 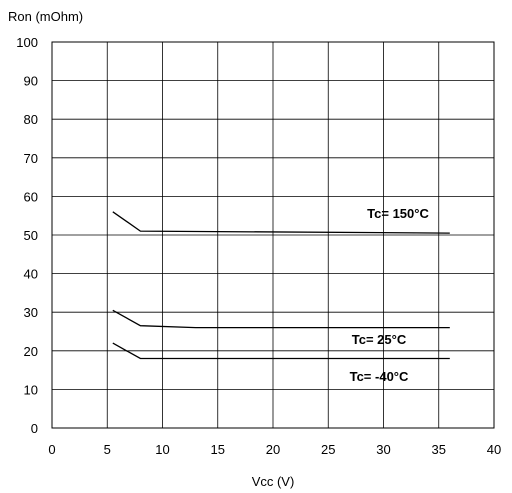 What do you see at coordinates (31, 196) in the screenshot?
I see `y-tick-label: 60` at bounding box center [31, 196].